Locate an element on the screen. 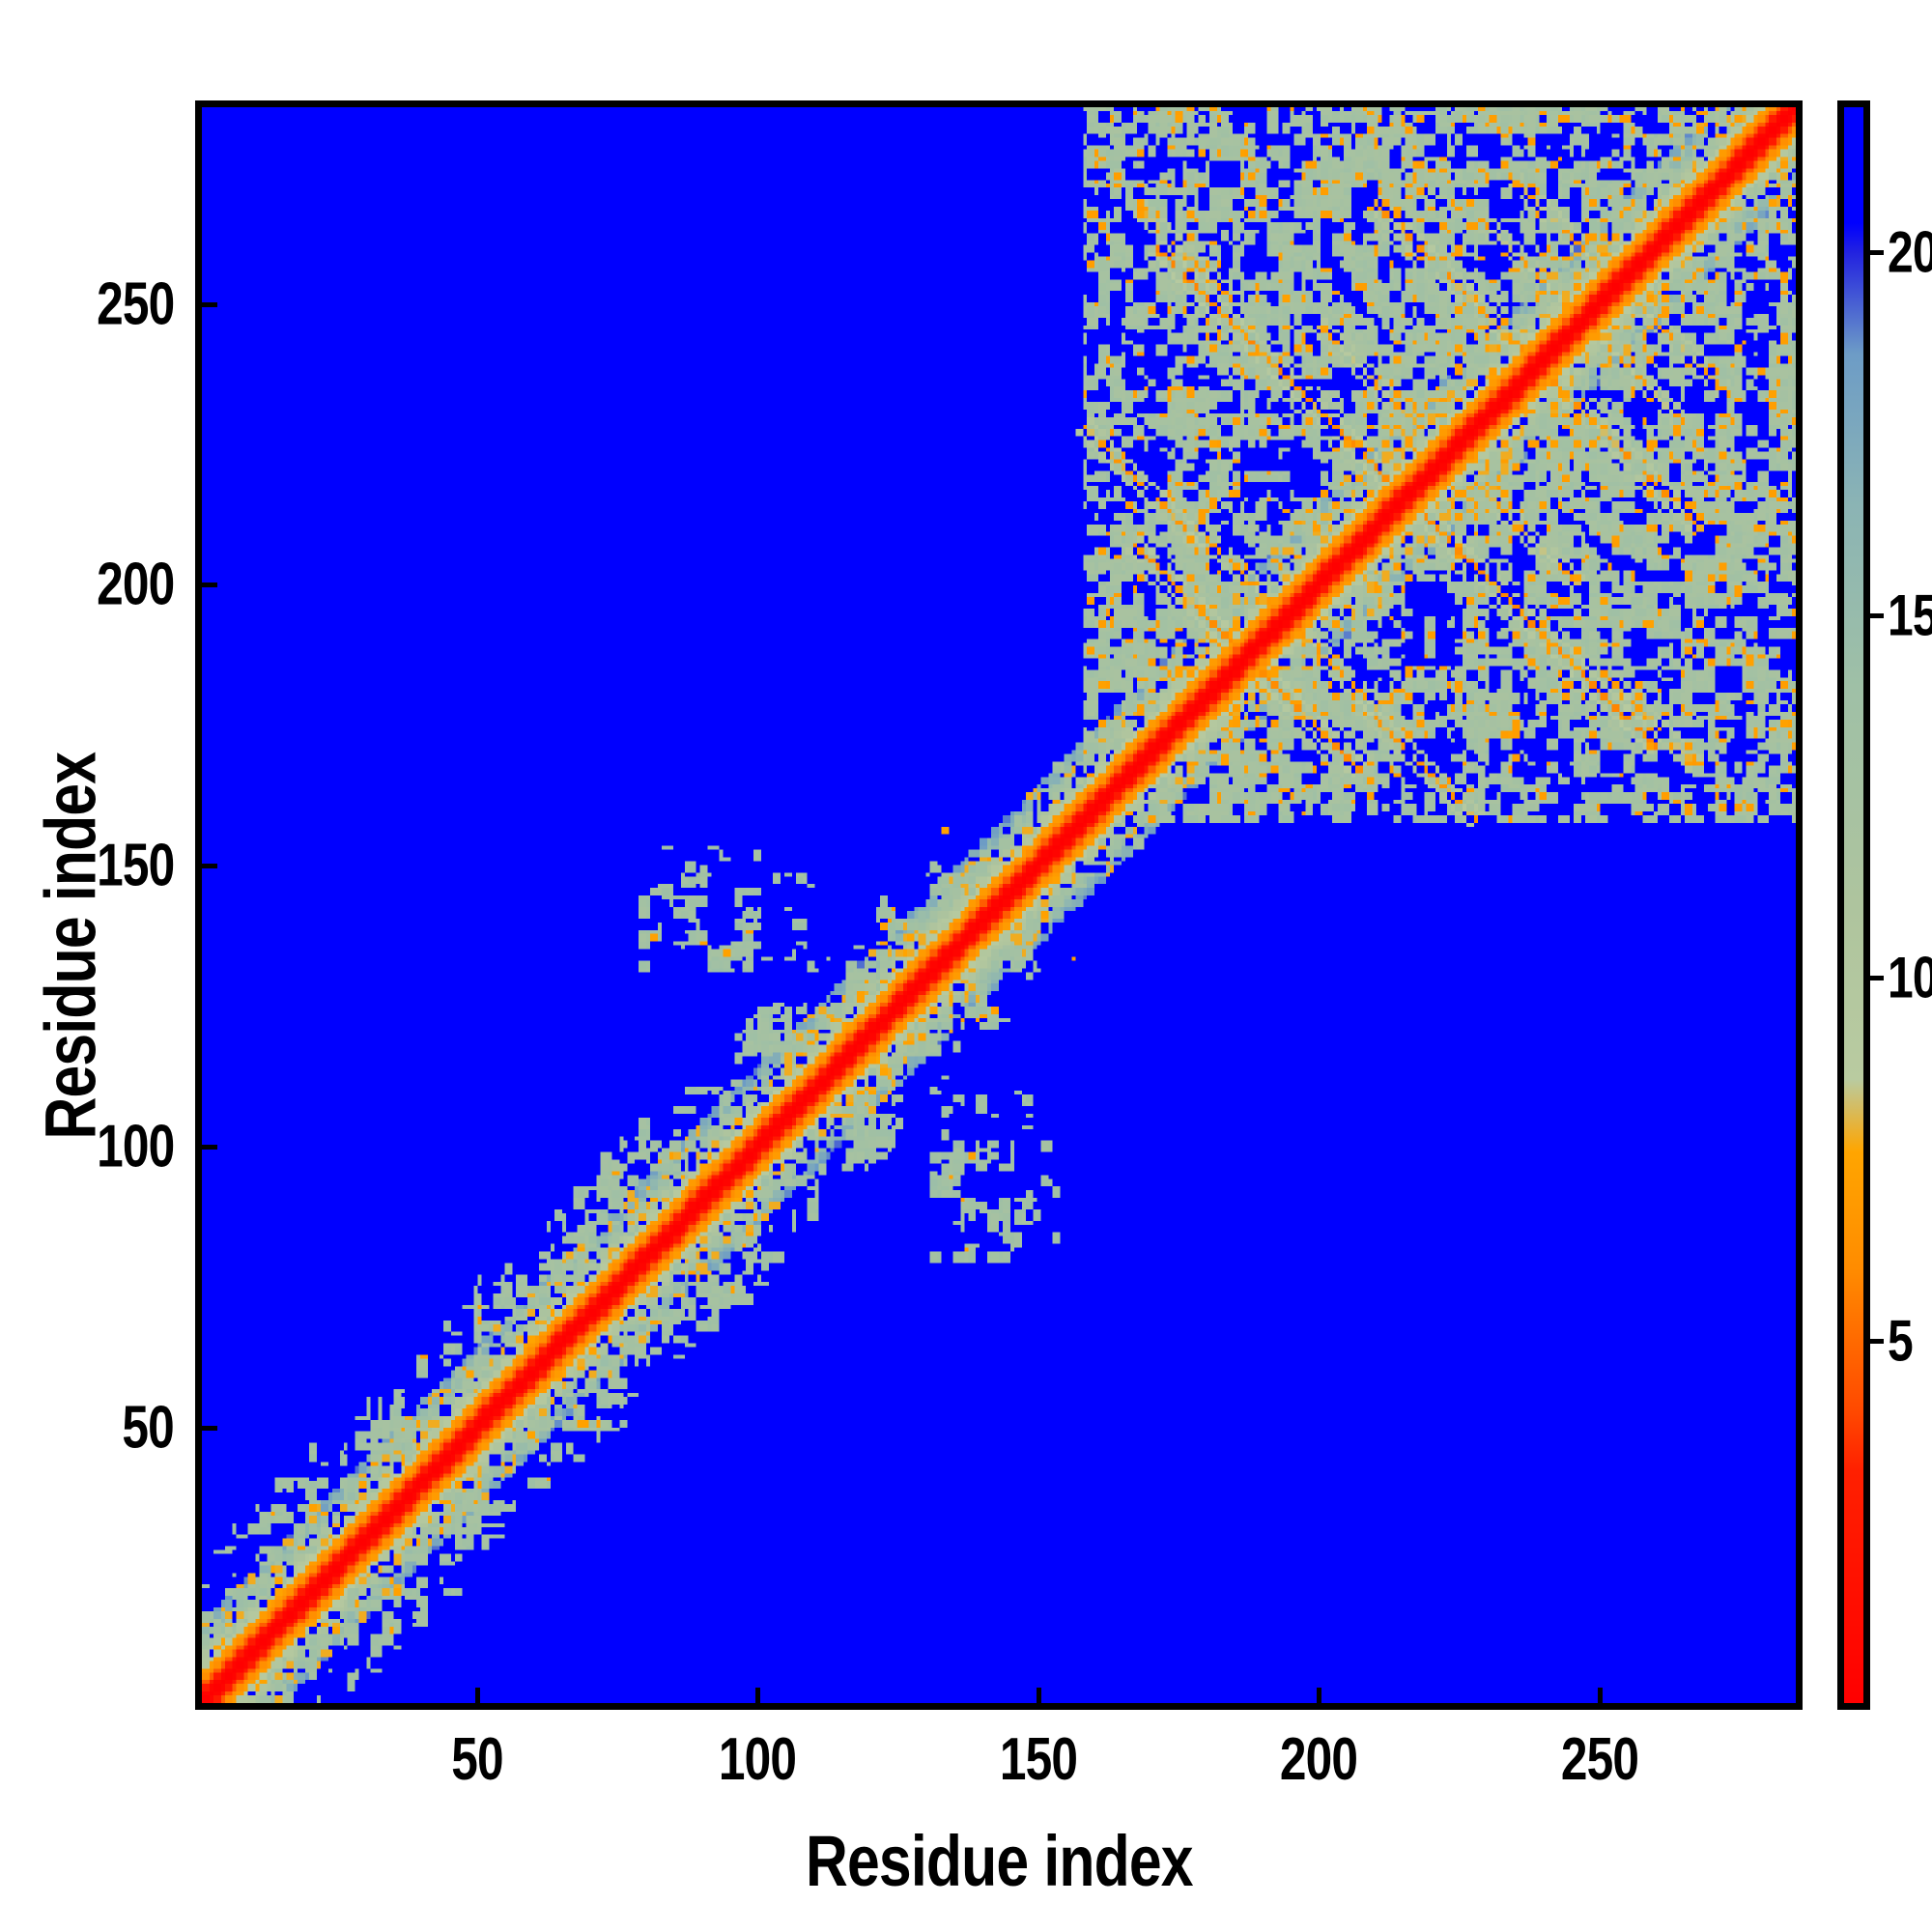 The width and height of the screenshot is (1932, 1932). colorbar is located at coordinates (1853, 905).